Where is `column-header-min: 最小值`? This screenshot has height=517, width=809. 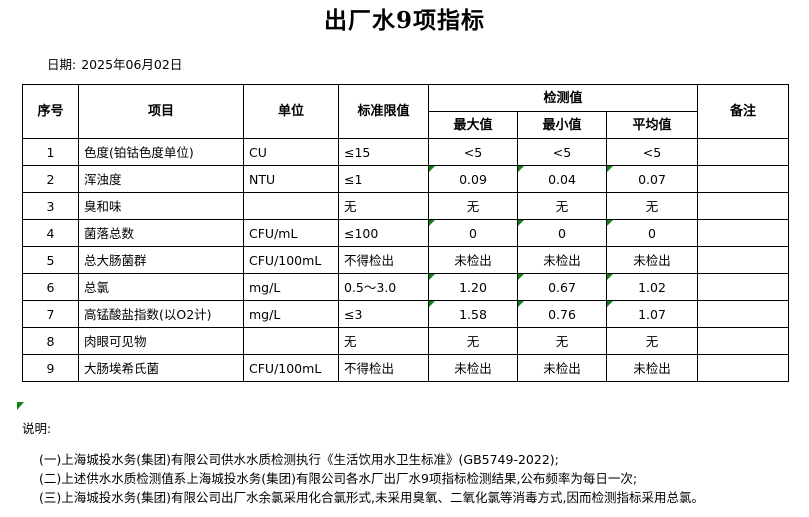 column-header-min: 最小值 is located at coordinates (562, 125).